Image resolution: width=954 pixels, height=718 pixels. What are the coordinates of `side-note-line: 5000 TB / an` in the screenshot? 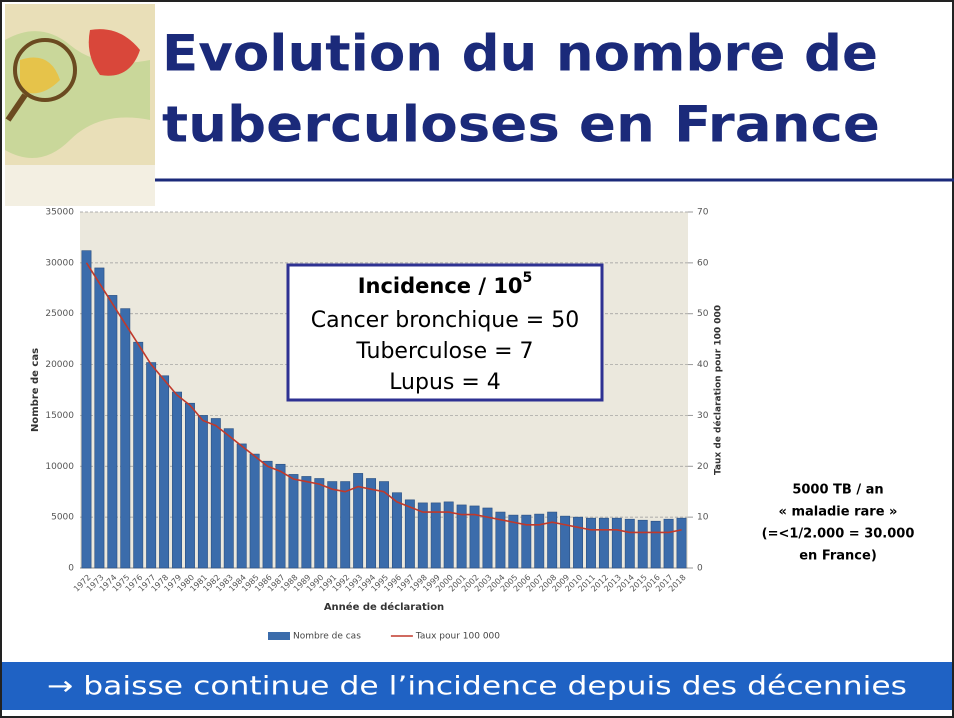 It's located at (837, 490).